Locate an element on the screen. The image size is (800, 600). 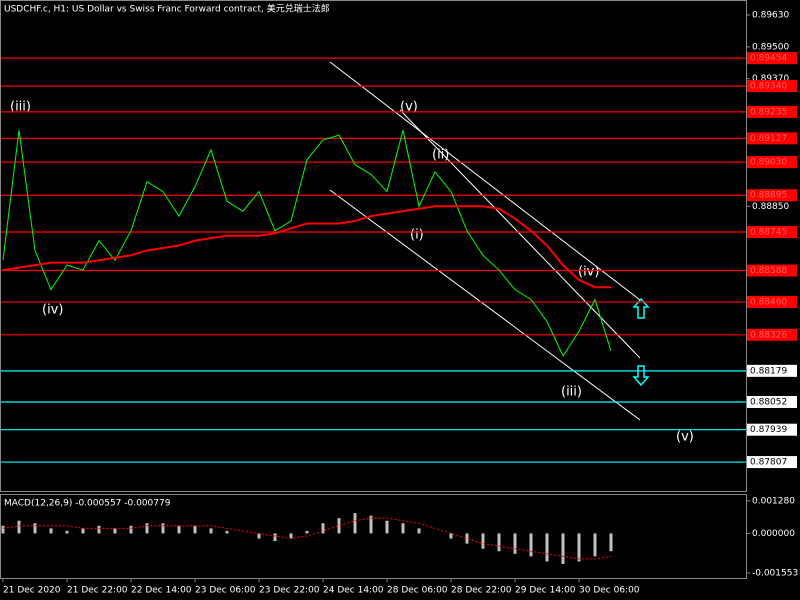
y-tick-label: 0.000000 is located at coordinates (773, 534).